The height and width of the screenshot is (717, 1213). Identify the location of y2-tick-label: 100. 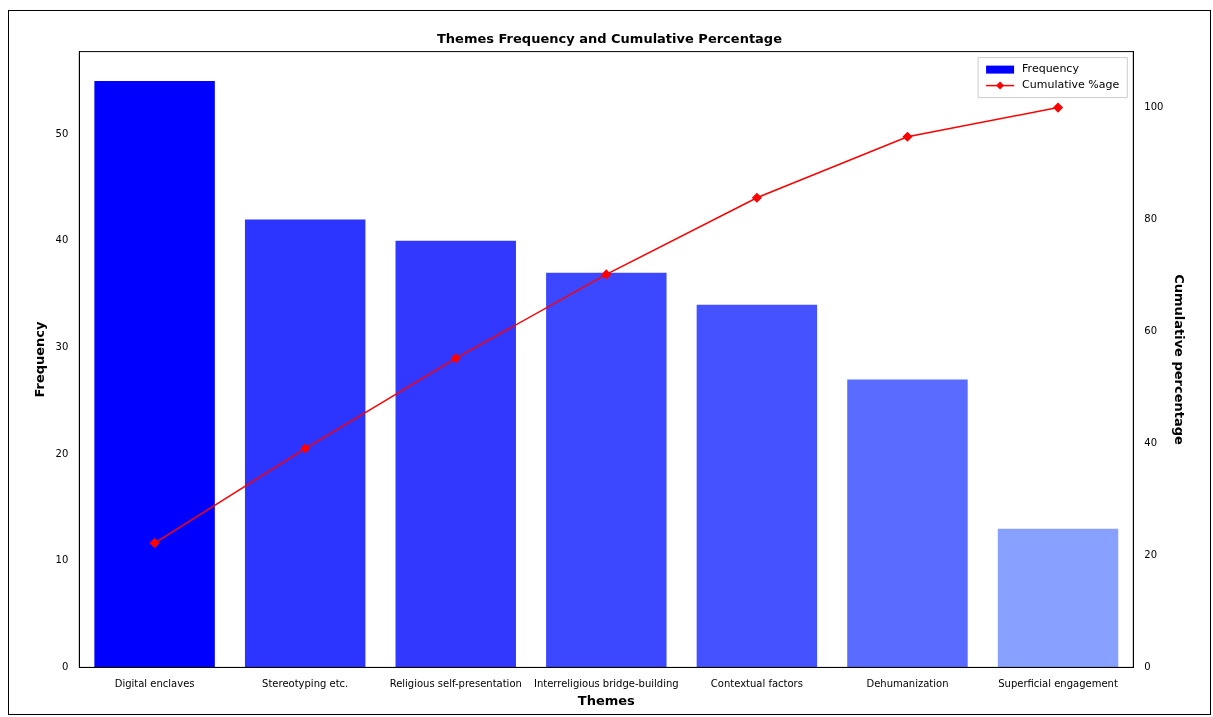
(1154, 107).